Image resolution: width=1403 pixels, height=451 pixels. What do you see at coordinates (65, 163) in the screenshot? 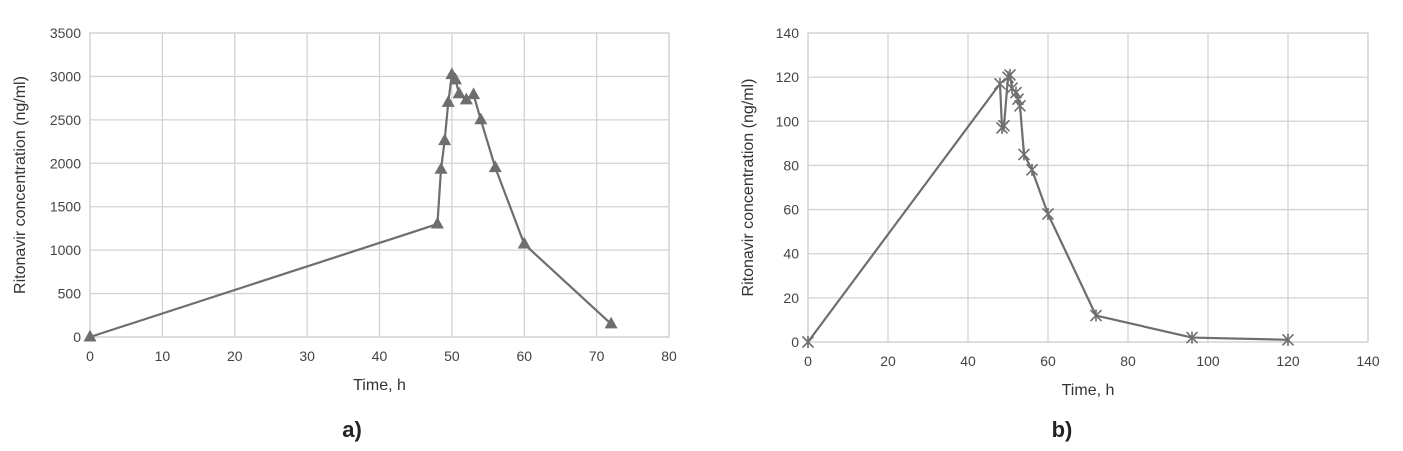
I see `y-tick-label: 2000` at bounding box center [65, 163].